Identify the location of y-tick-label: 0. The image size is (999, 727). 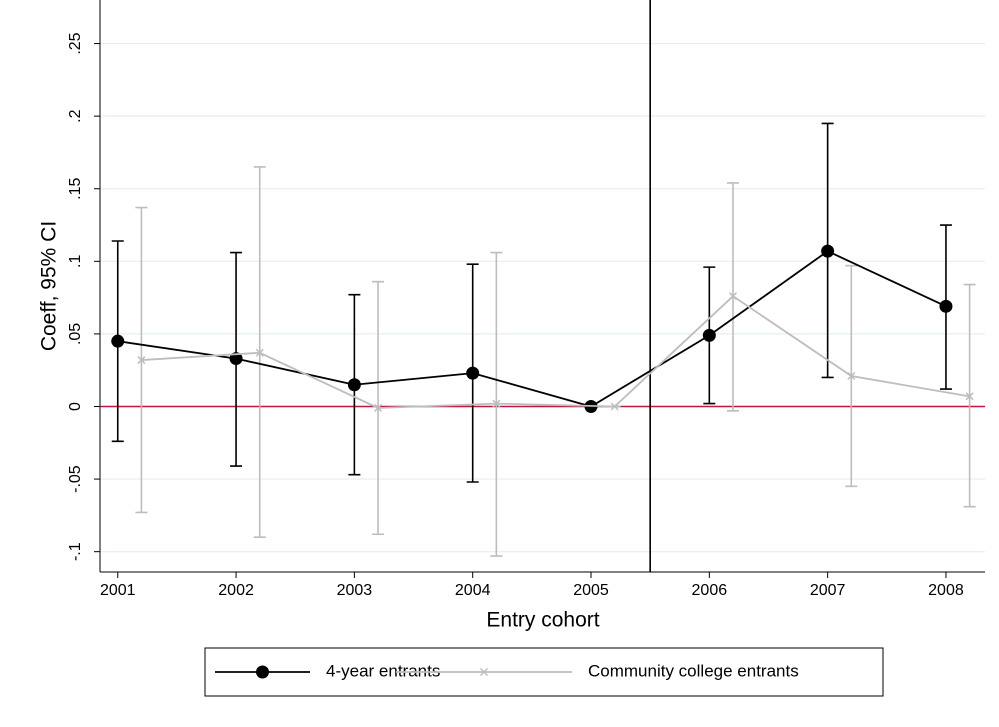
(75, 406).